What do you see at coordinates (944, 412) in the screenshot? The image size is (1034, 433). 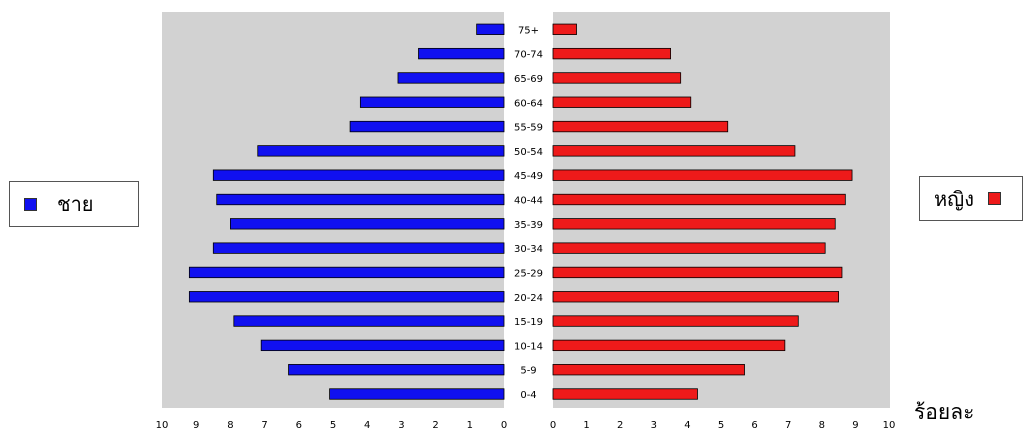 I see `x-axis-unit-label: ร้อยละ` at bounding box center [944, 412].